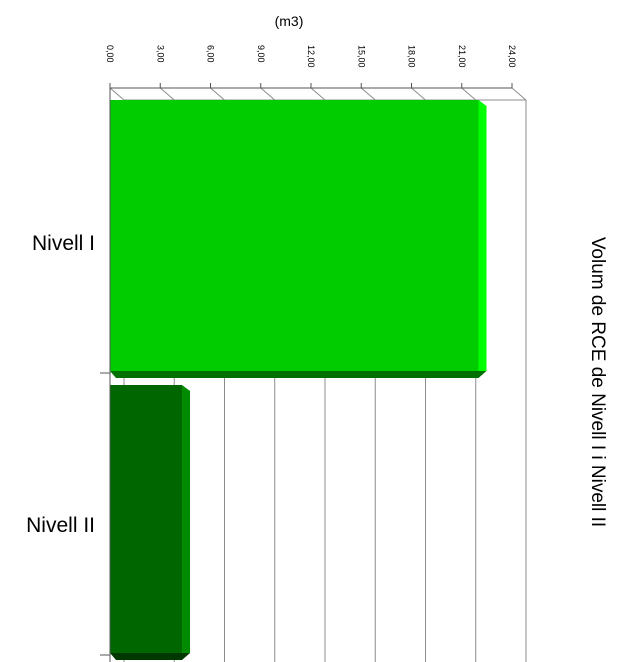  Describe the element at coordinates (311, 56) in the screenshot. I see `tick-label: 12,00` at that location.